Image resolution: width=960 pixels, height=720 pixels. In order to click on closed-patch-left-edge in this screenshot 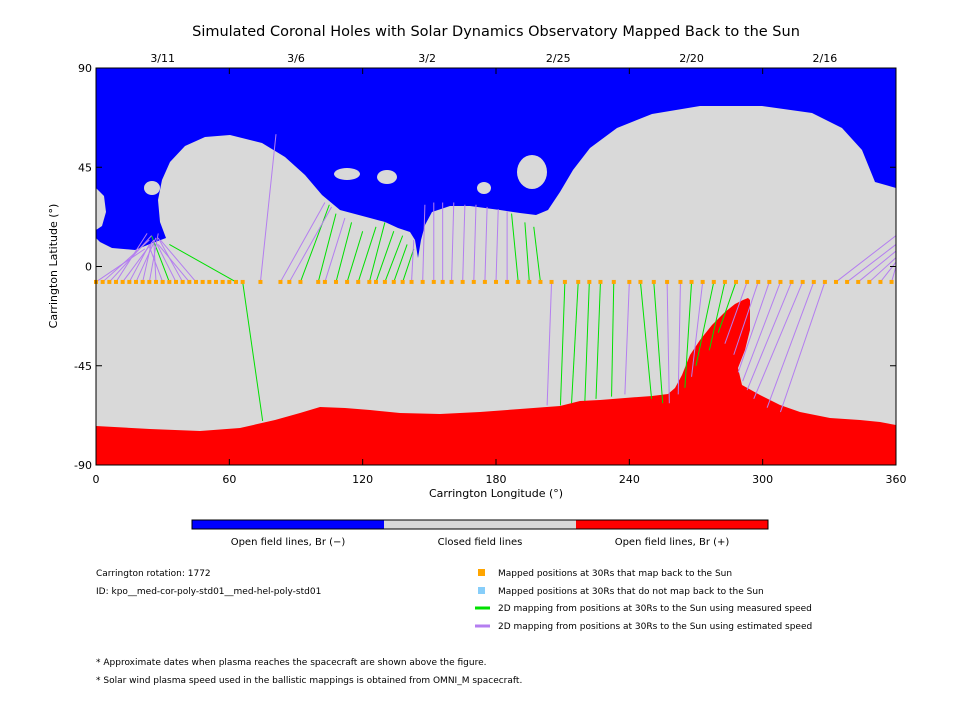, I will do `click(101, 209)`.